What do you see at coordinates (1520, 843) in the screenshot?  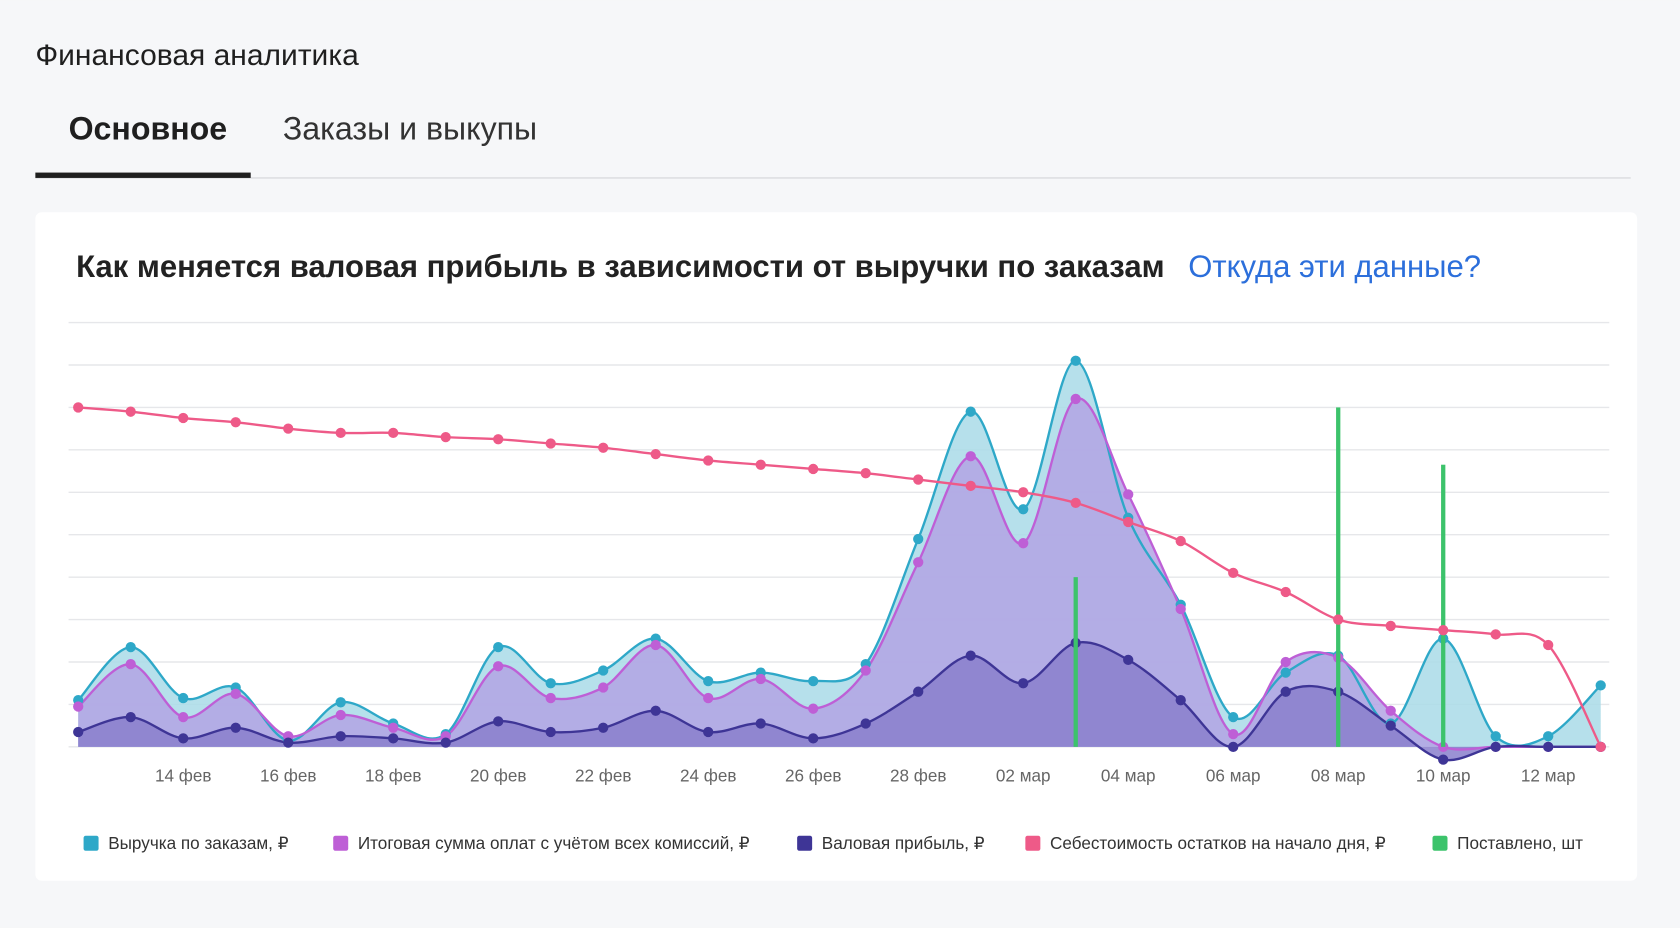 I see `legend-label: Поставлено, шт` at bounding box center [1520, 843].